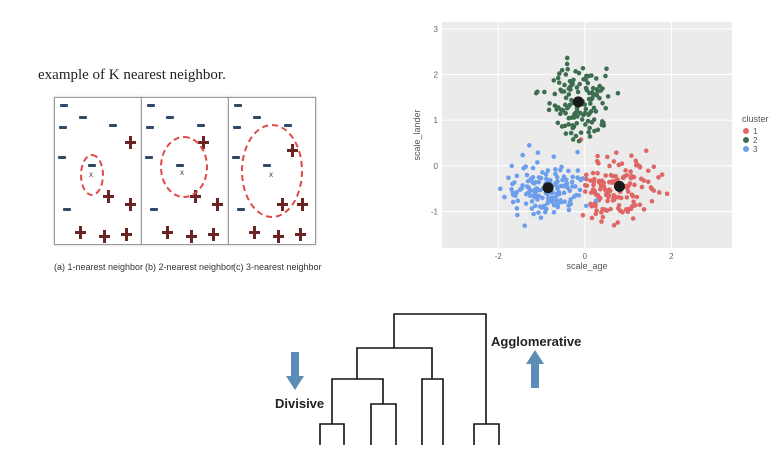  Describe the element at coordinates (415, 379) in the screenshot. I see `dendrogram` at that location.